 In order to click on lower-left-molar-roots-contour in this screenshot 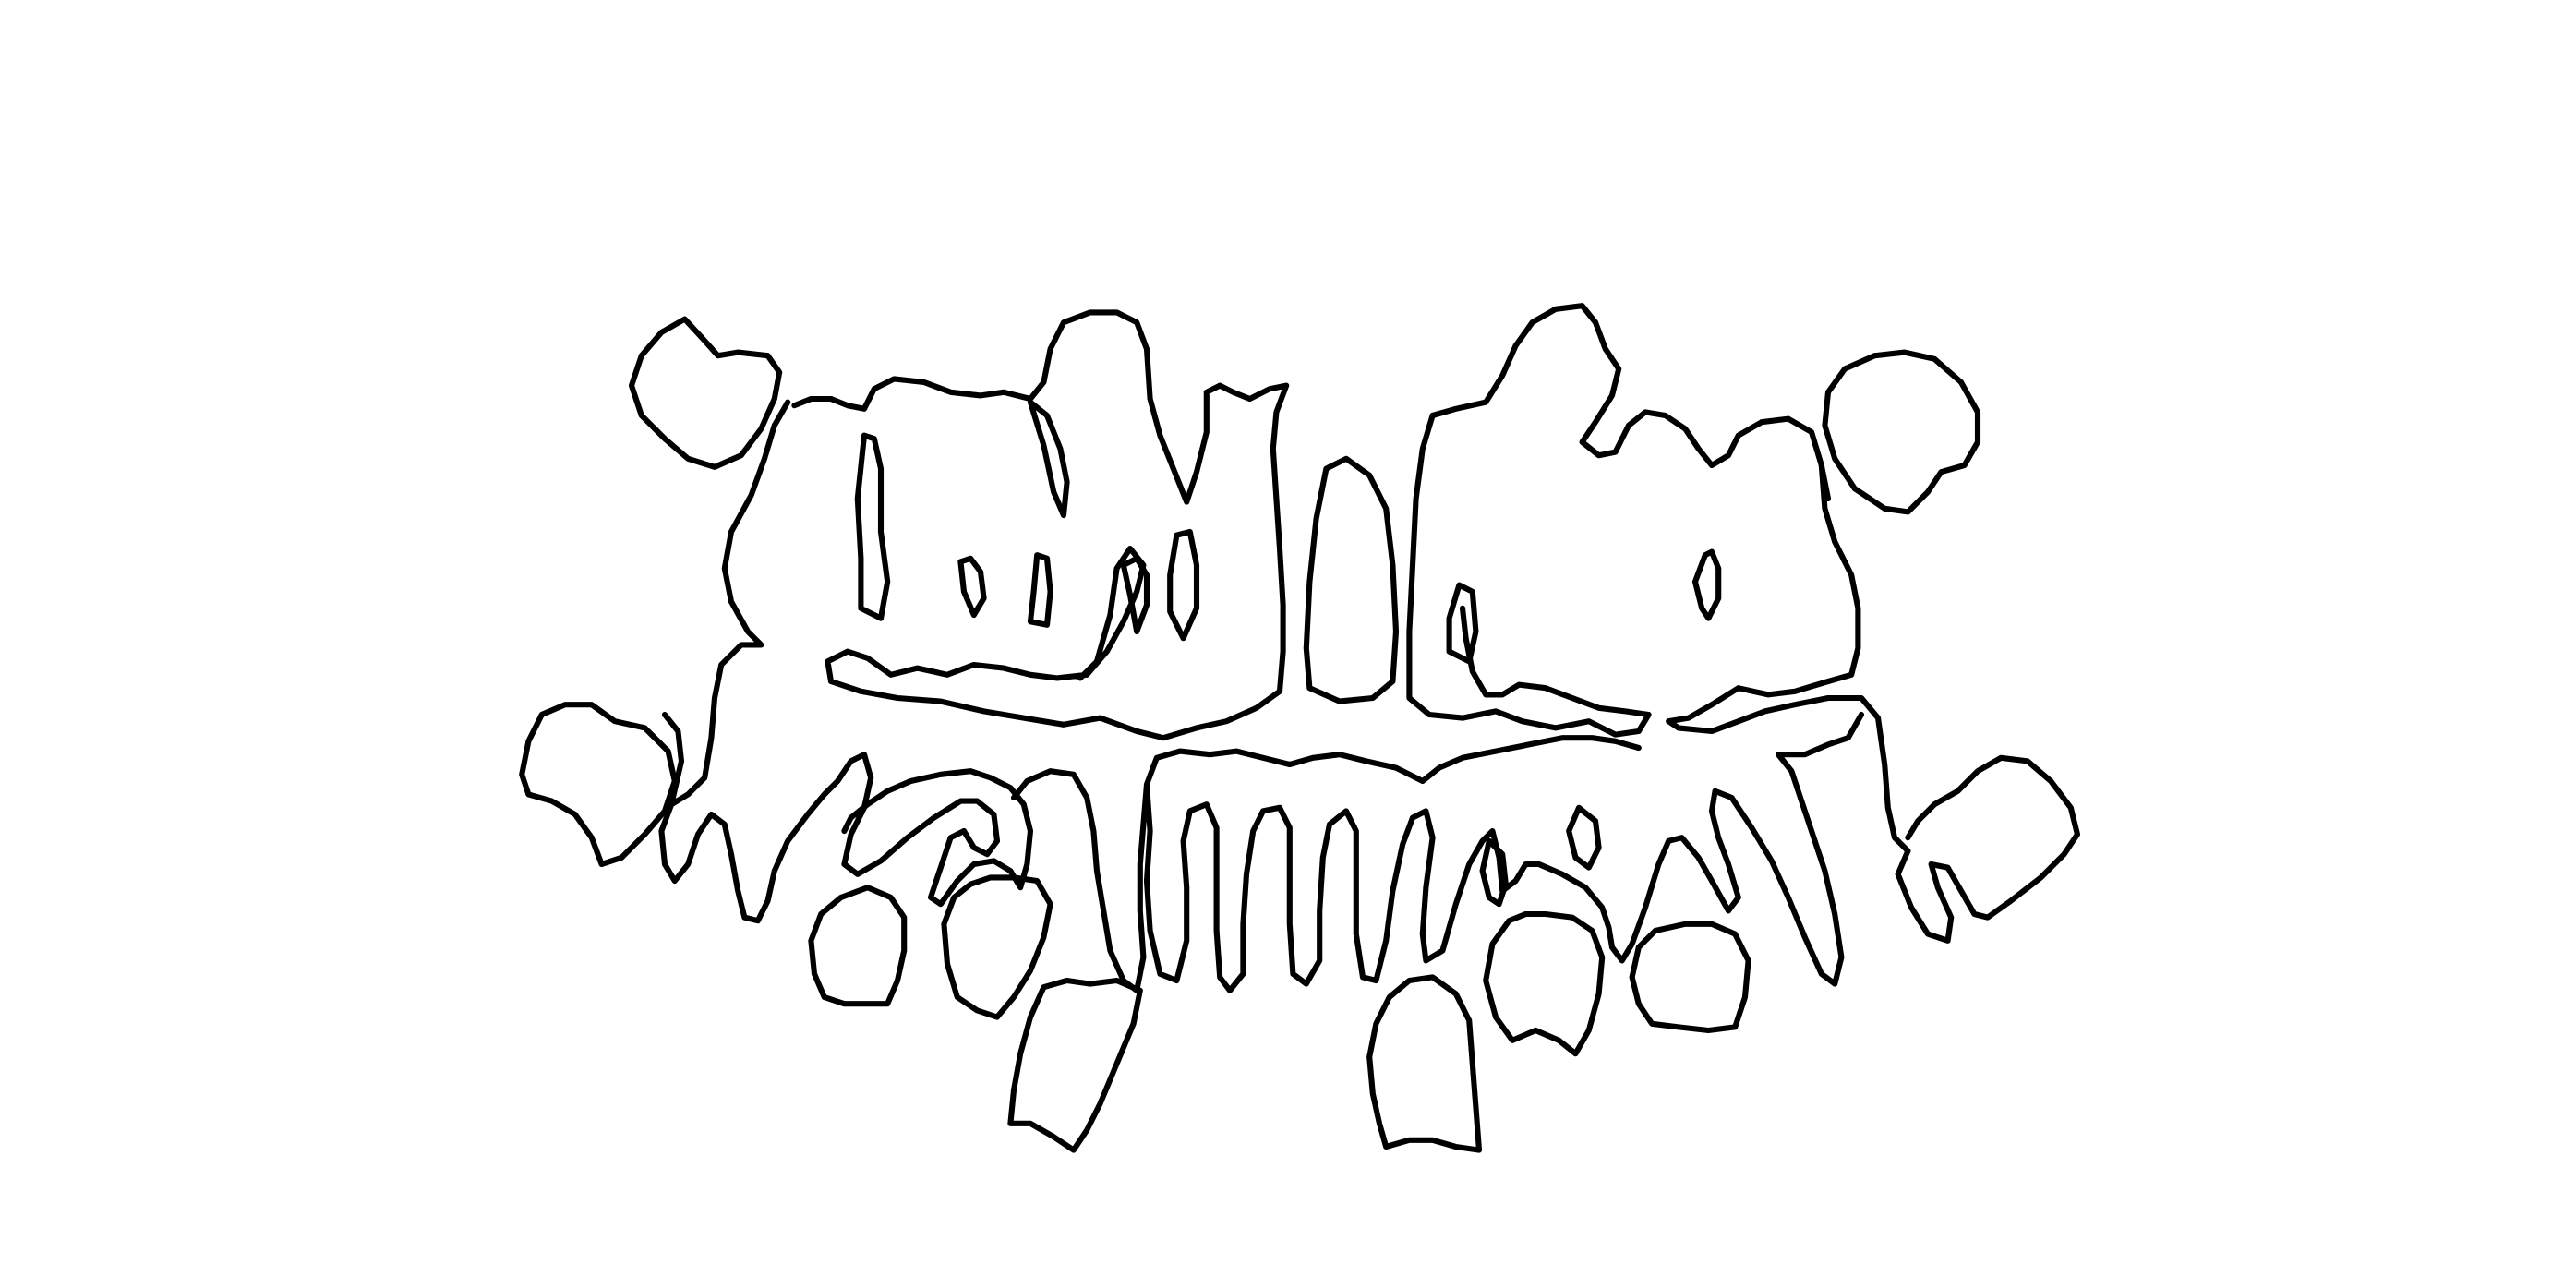, I will do `click(846, 838)`.